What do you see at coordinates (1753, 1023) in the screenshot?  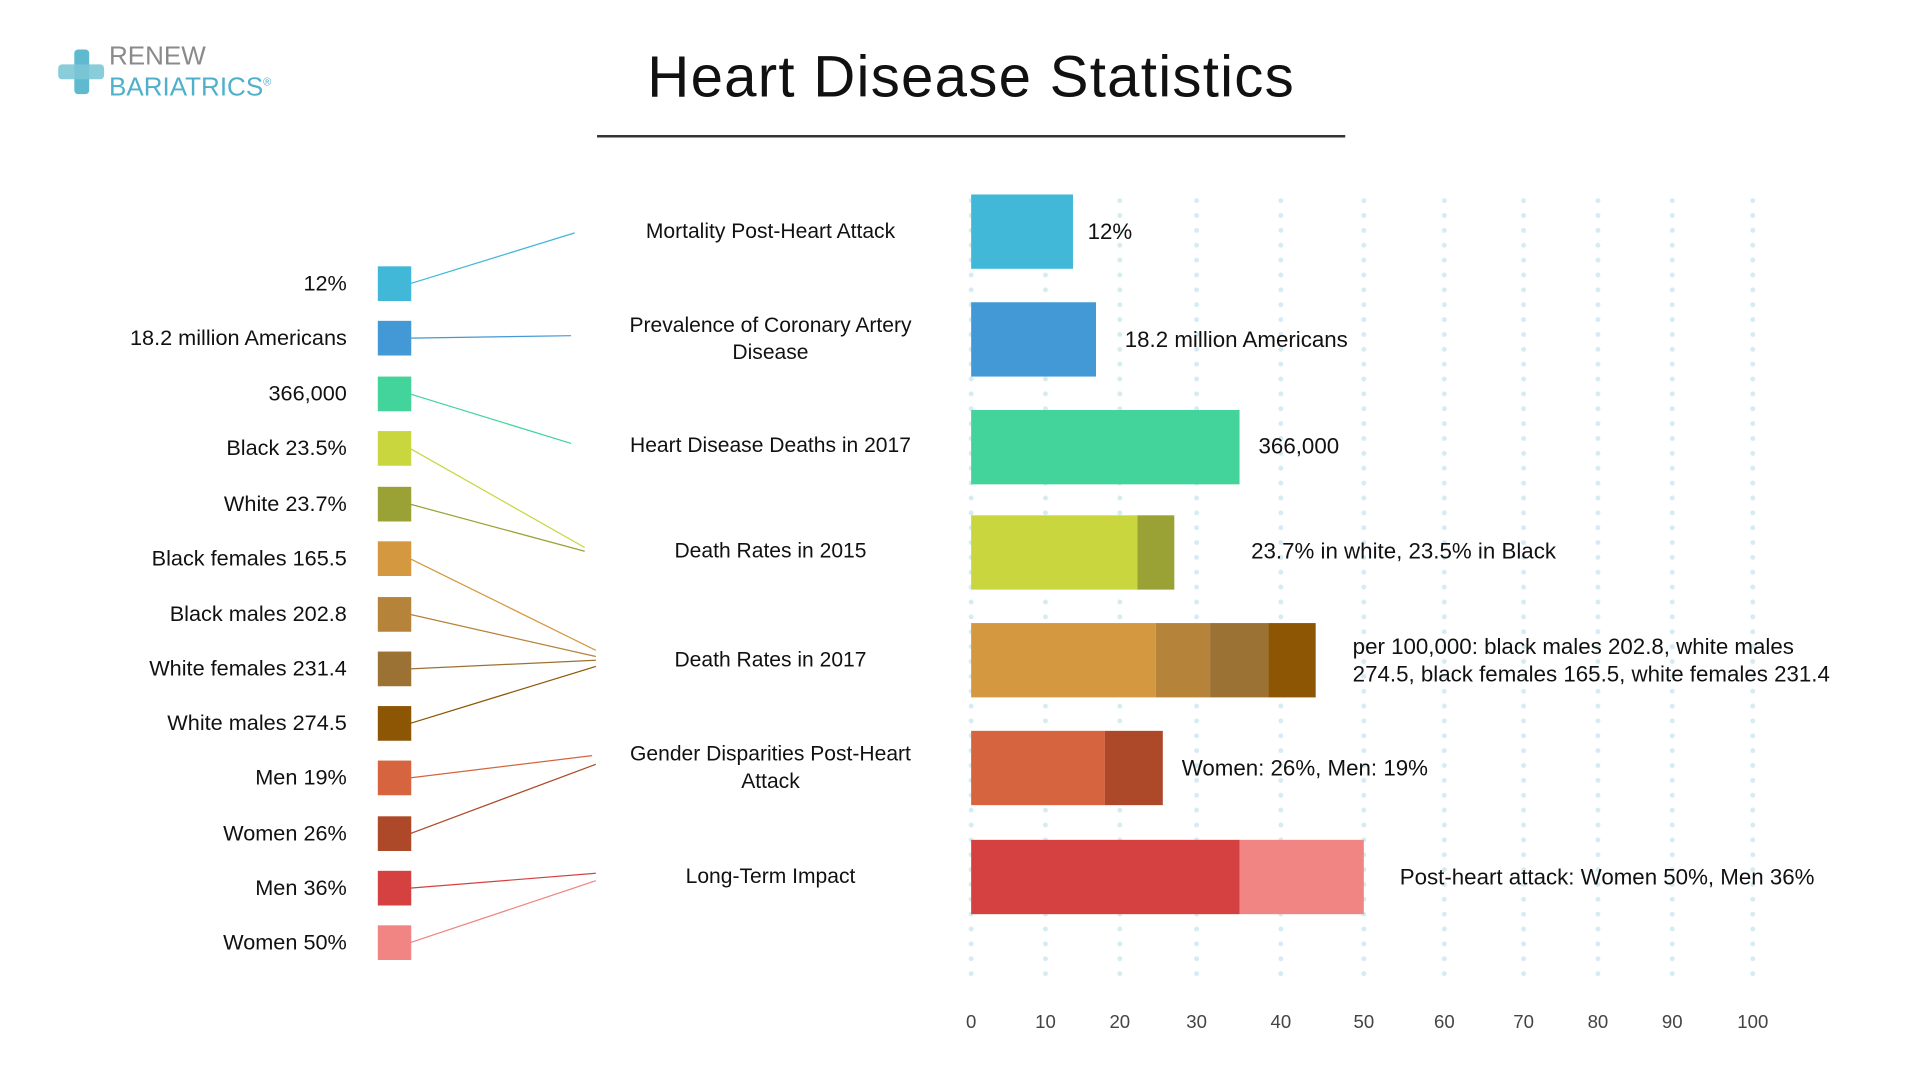 I see `x-tick-label: 100` at bounding box center [1753, 1023].